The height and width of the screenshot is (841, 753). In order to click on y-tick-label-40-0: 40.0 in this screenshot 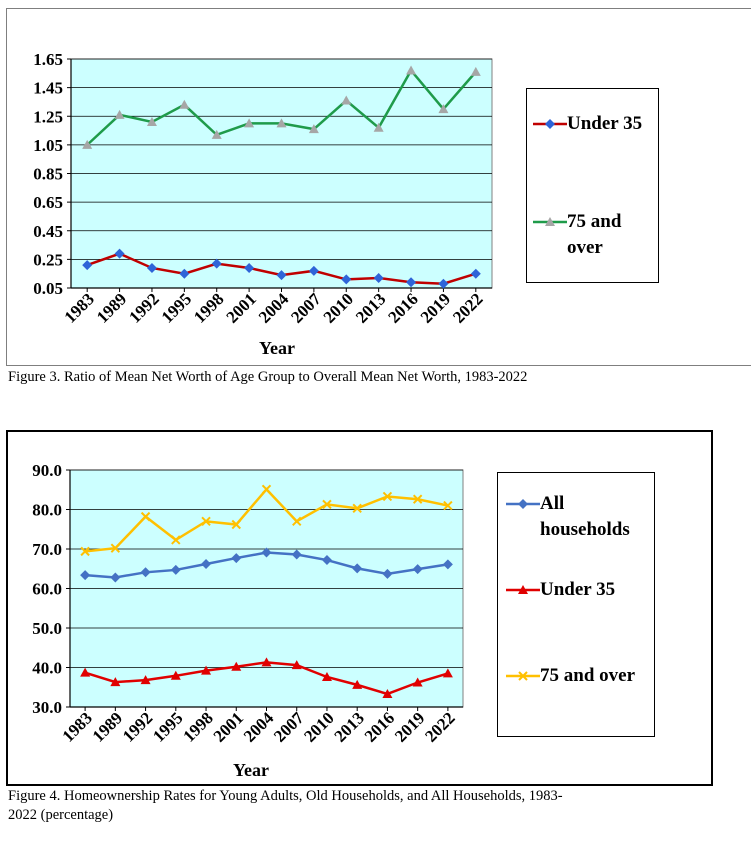, I will do `click(47, 668)`.